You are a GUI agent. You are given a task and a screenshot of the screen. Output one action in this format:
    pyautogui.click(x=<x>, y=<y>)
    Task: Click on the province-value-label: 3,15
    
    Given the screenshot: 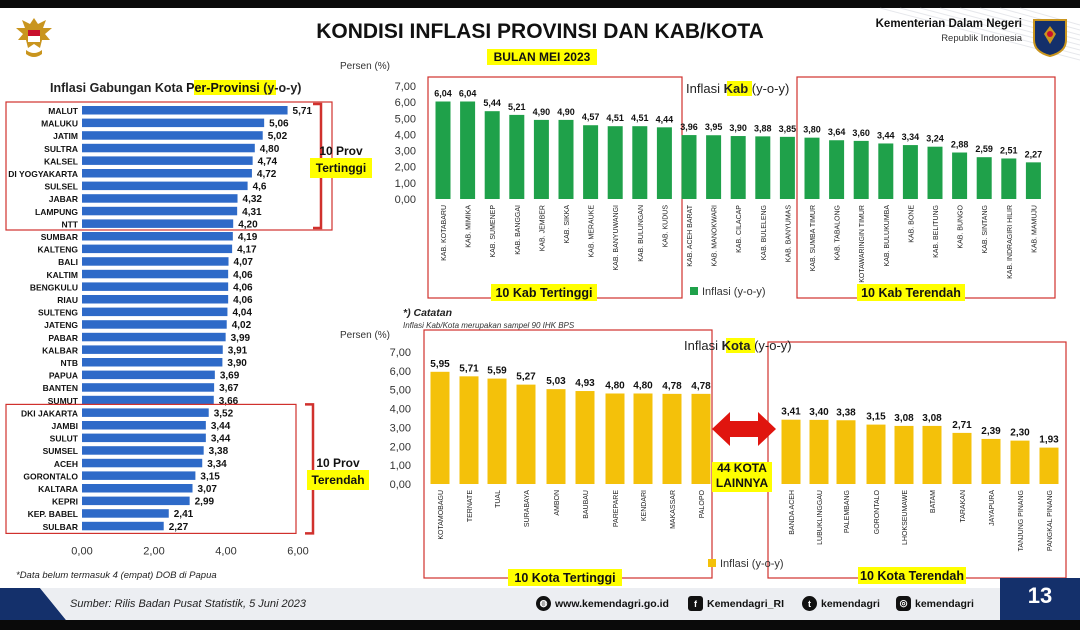 What is the action you would take?
    pyautogui.click(x=210, y=476)
    